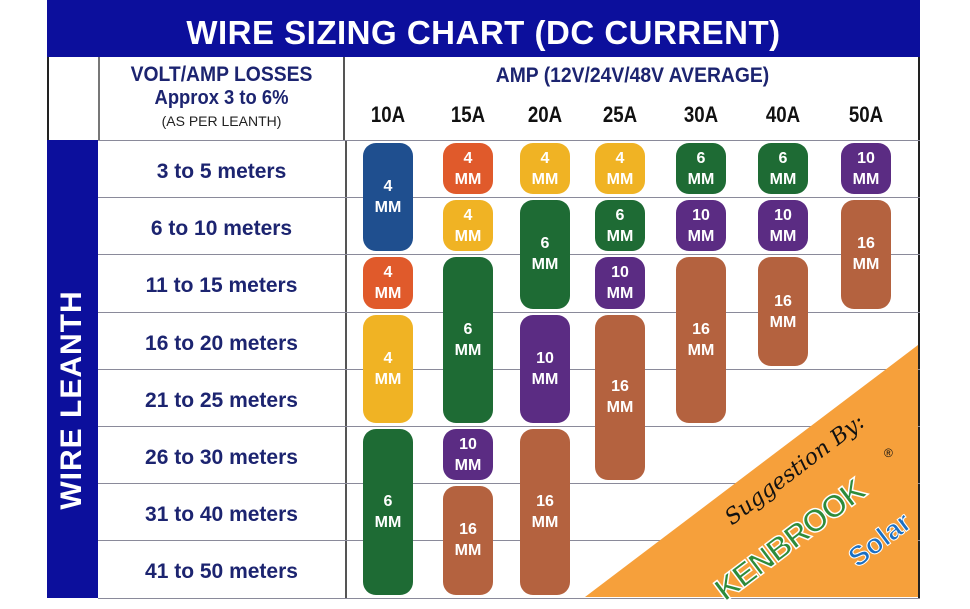 The image size is (970, 609). Describe the element at coordinates (701, 114) in the screenshot. I see `column-label: 30A` at that location.